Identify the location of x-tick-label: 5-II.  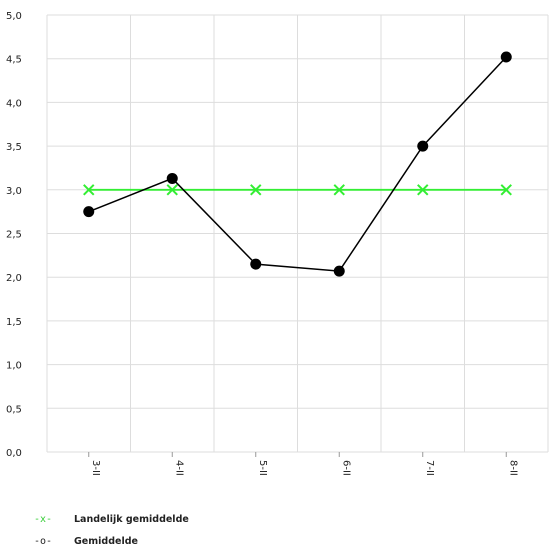
(262, 468).